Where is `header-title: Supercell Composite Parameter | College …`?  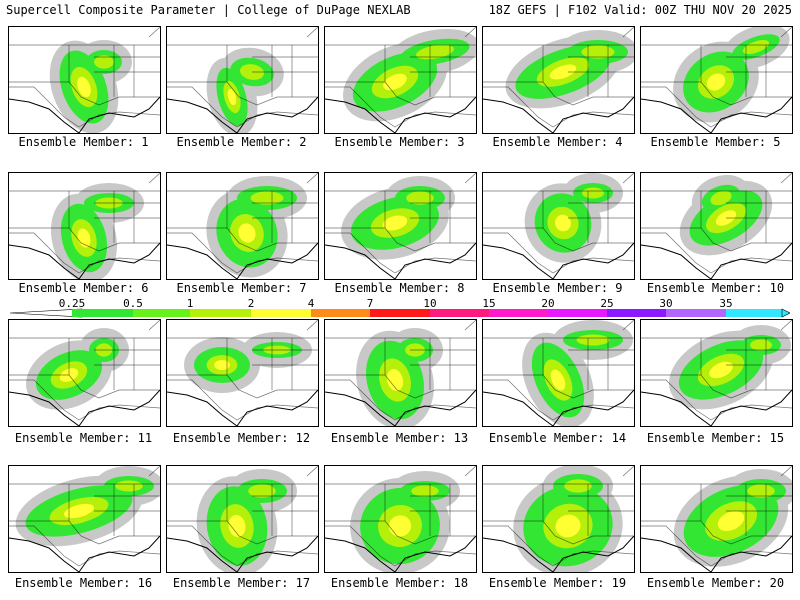
header-title: Supercell Composite Parameter | College … is located at coordinates (208, 10).